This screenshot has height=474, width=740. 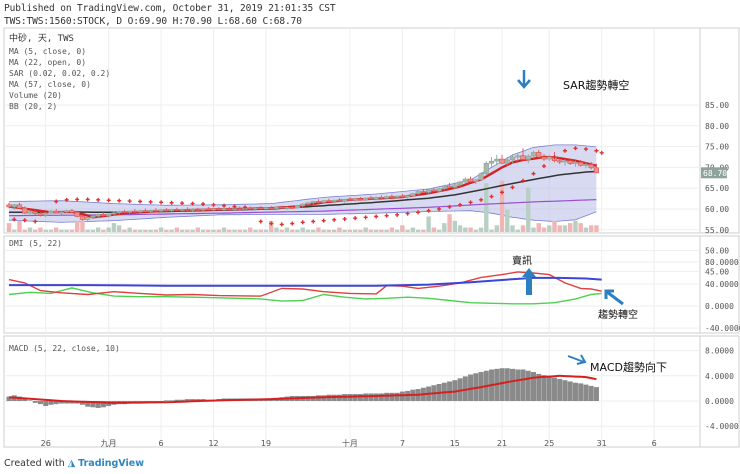 I want to click on price-tick-label: 85.00, so click(x=717, y=105).